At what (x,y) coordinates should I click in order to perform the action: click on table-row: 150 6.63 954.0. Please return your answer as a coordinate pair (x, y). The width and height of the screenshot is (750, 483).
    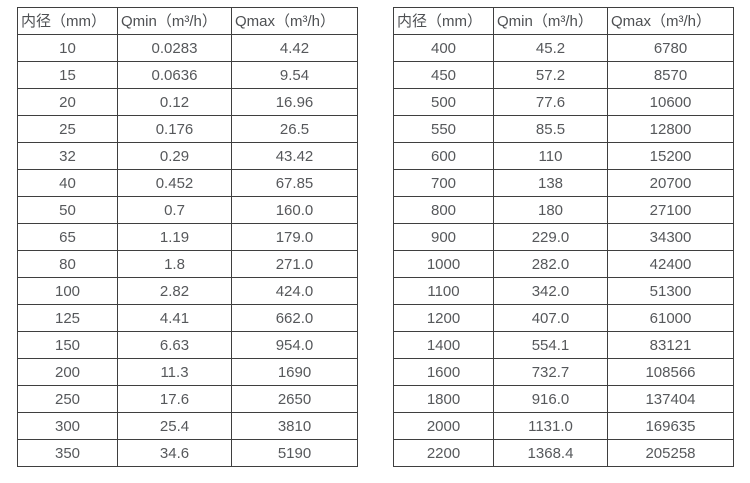
    Looking at the image, I should click on (187, 345).